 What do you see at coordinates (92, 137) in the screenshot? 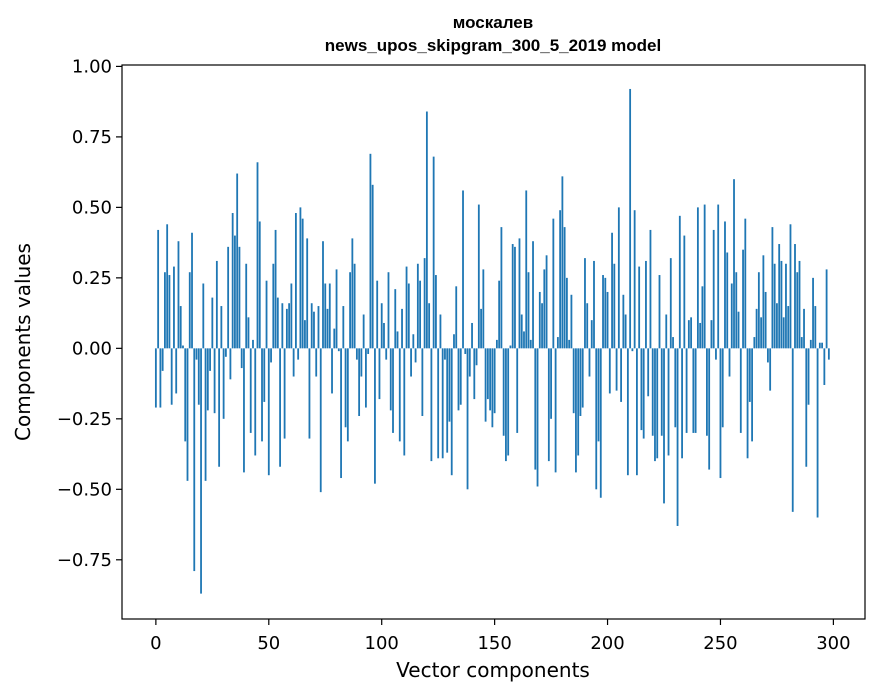
I see `y-tick-label: 0.75` at bounding box center [92, 137].